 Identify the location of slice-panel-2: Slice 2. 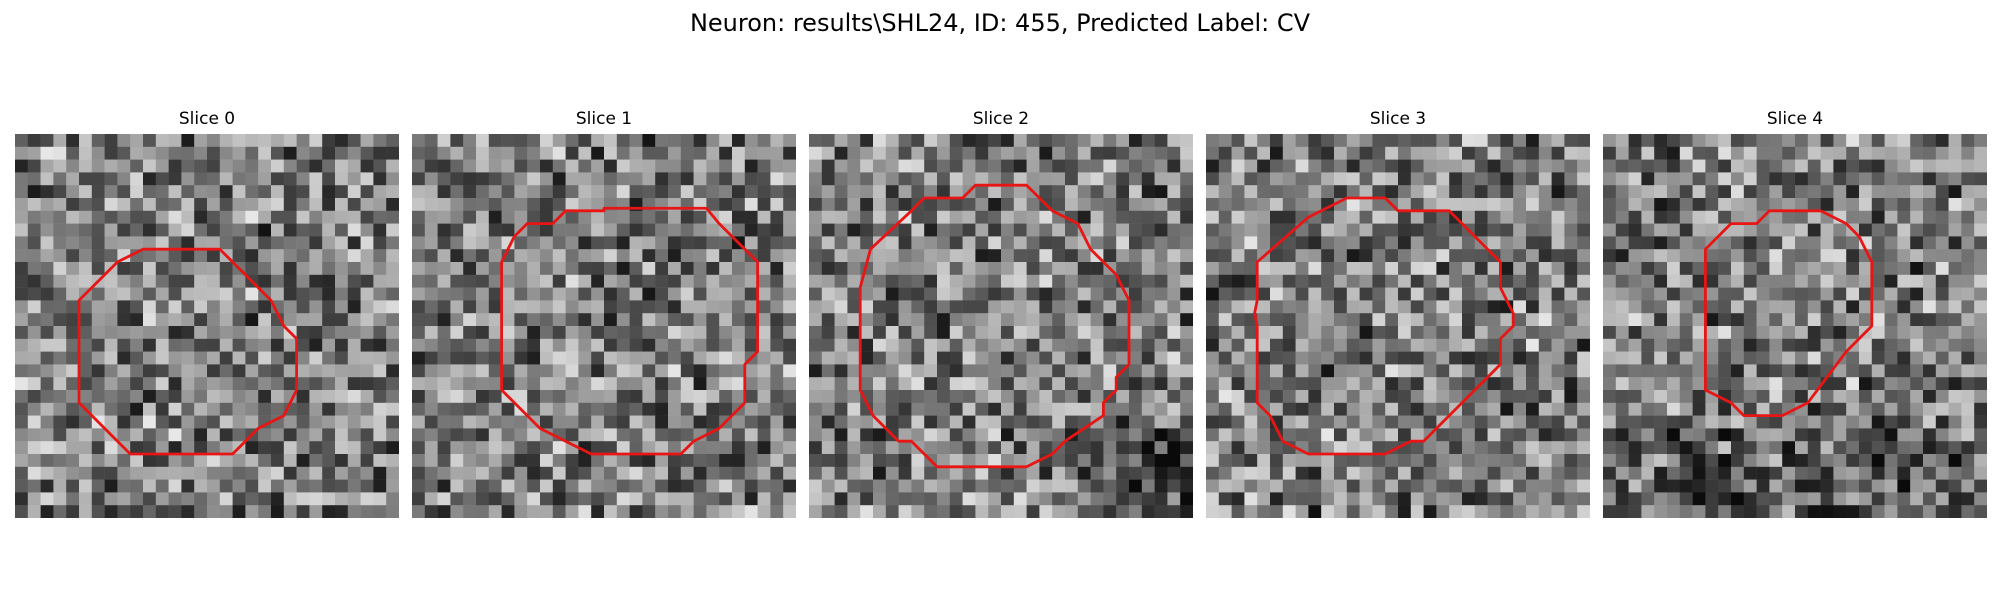
(1001, 313).